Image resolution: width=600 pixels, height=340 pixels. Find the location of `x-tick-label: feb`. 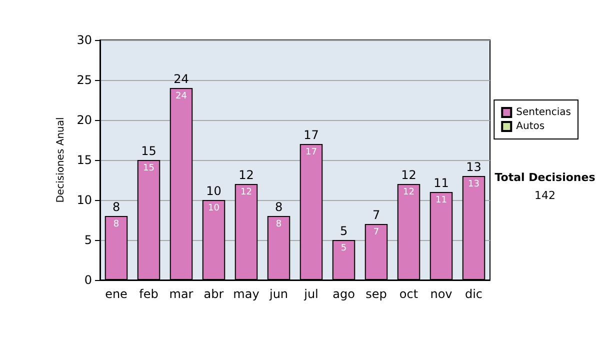

x-tick-label: feb is located at coordinates (148, 294).